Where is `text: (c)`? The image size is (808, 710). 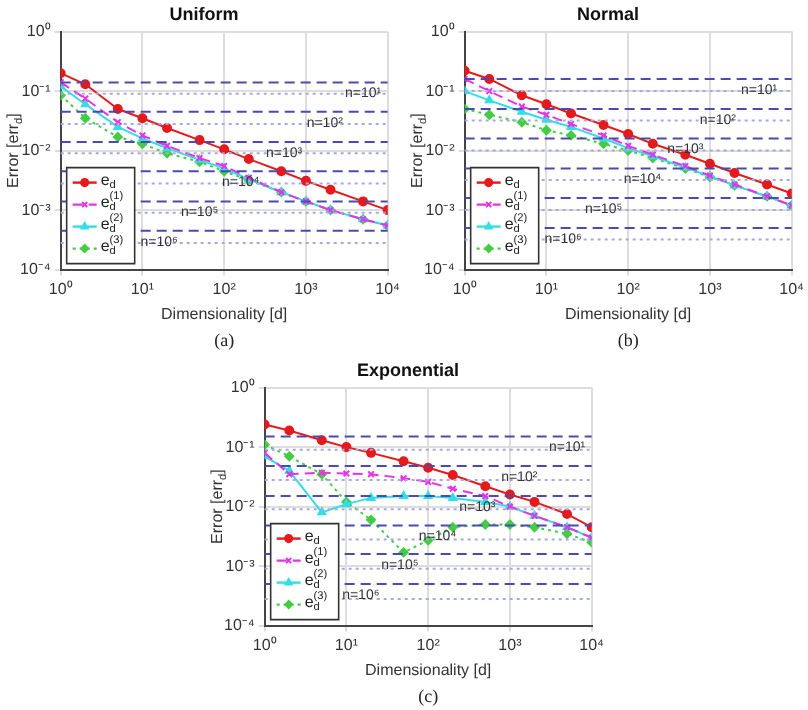 text: (c) is located at coordinates (428, 695).